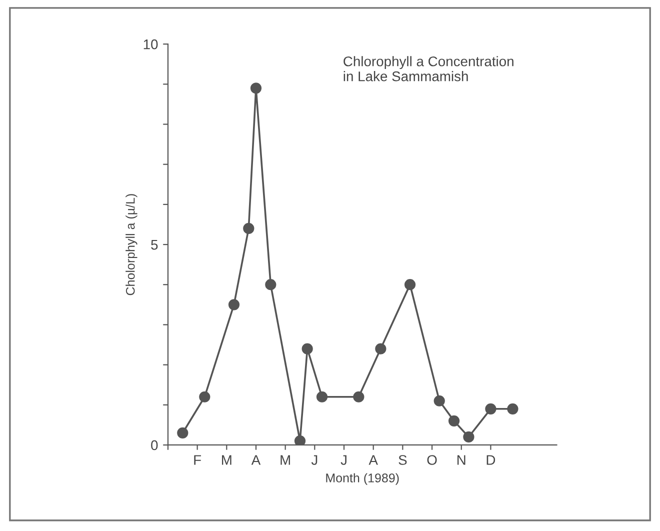  Describe the element at coordinates (154, 445) in the screenshot. I see `y-tick-label: 0` at that location.